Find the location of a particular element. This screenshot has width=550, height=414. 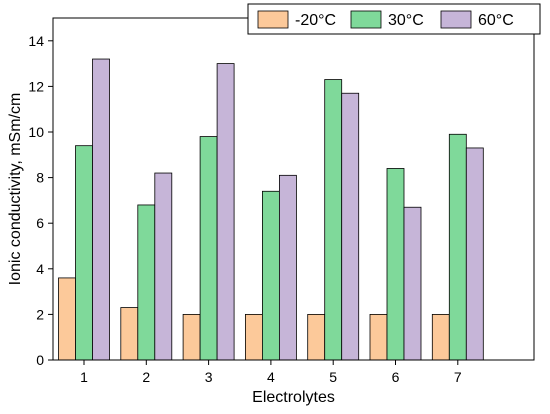

x-axis-title: Electrolytes is located at coordinates (293, 397).